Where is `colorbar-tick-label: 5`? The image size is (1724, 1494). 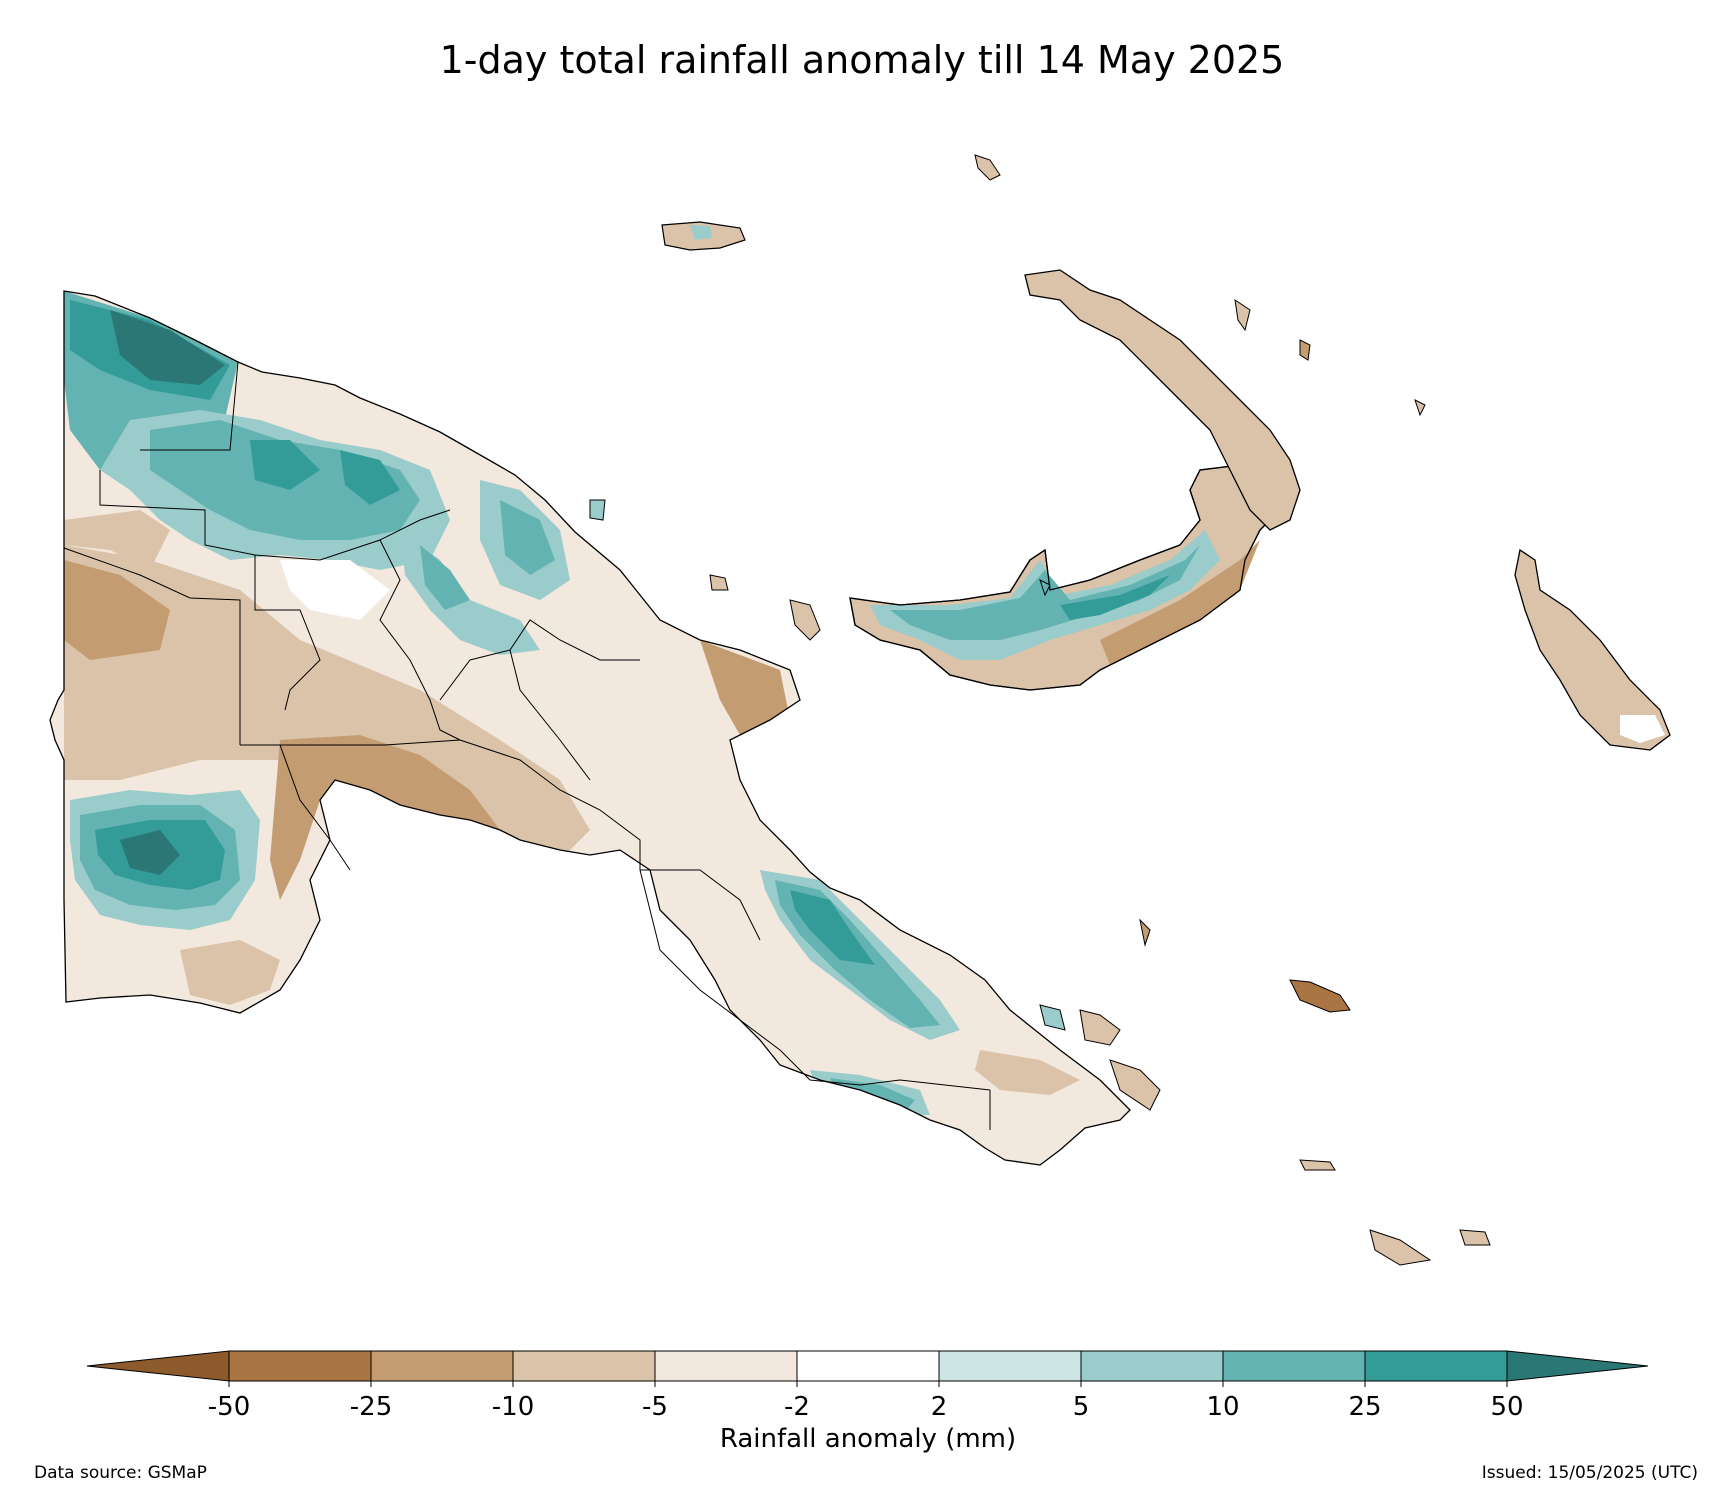
colorbar-tick-label: 5 is located at coordinates (1081, 1407).